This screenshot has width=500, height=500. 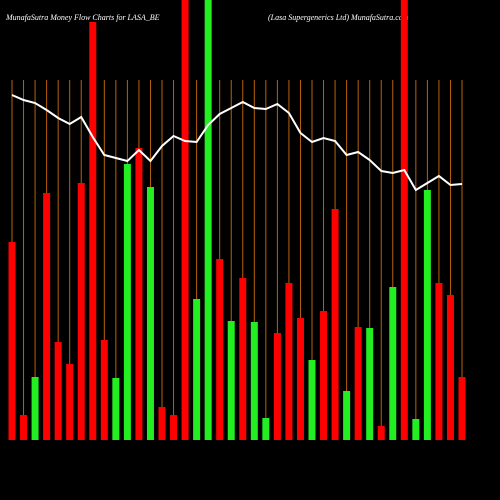 I want to click on chart-subtitle: (Lasa Supergenerics Ltd) MunafaSutra.com, so click(x=338, y=17).